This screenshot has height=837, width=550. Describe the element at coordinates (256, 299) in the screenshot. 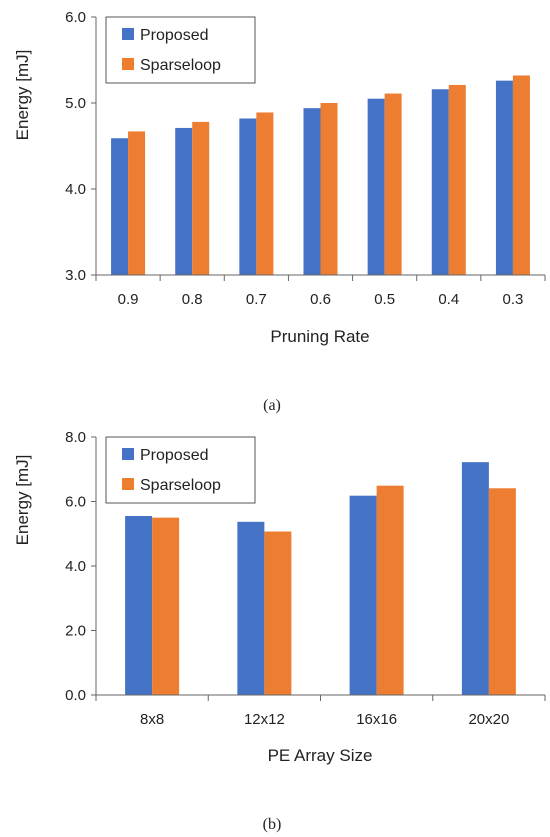

I see `x-tick-label-a: 0.7` at that location.